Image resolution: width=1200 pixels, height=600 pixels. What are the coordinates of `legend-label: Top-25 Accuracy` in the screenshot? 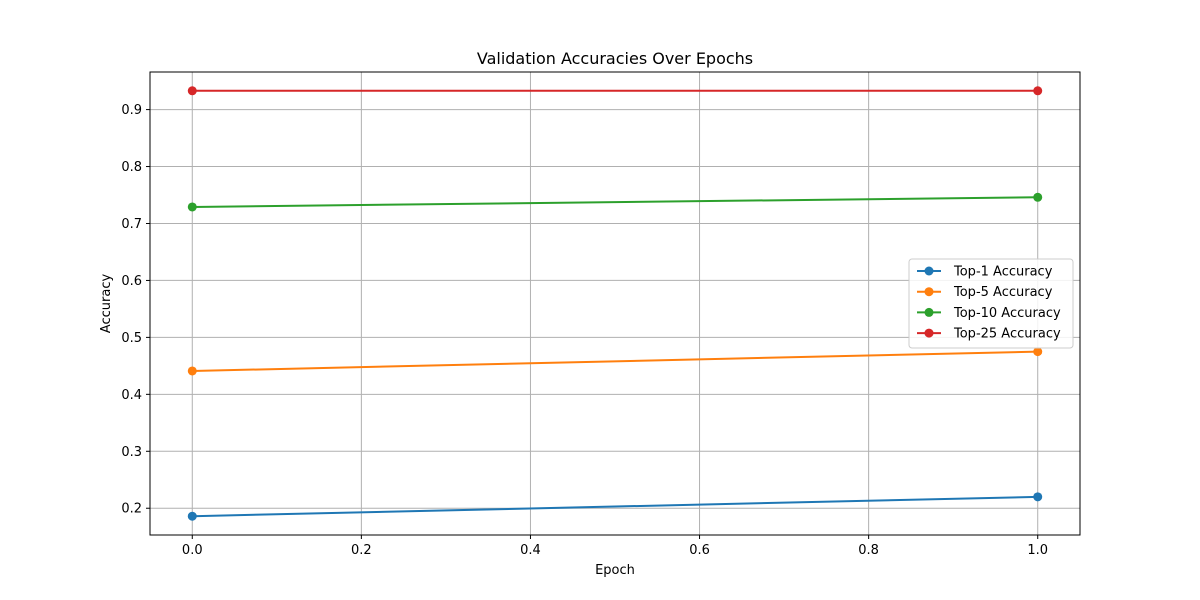 It's located at (1007, 334).